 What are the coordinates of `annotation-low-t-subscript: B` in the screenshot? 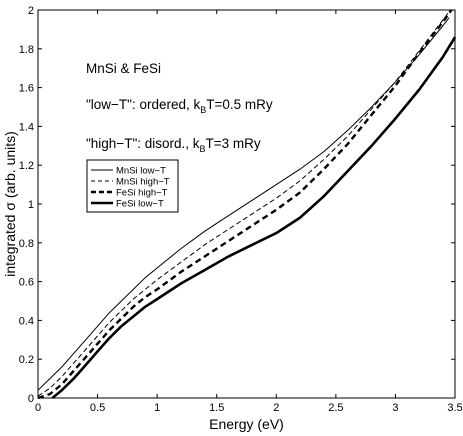 It's located at (203, 110).